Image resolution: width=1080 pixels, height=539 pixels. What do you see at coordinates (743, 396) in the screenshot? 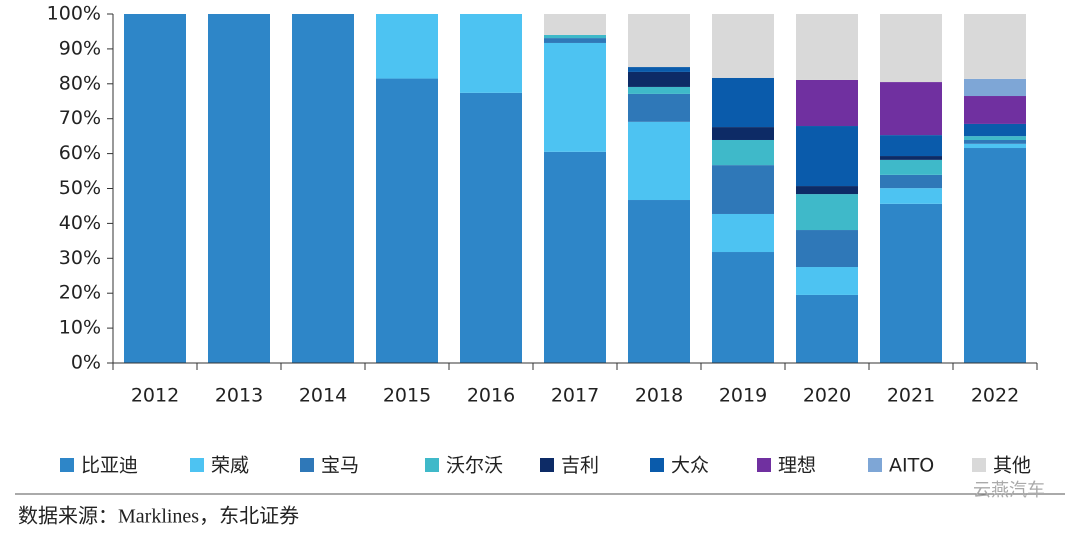
I see `x-tick-label: 2019` at bounding box center [743, 396].